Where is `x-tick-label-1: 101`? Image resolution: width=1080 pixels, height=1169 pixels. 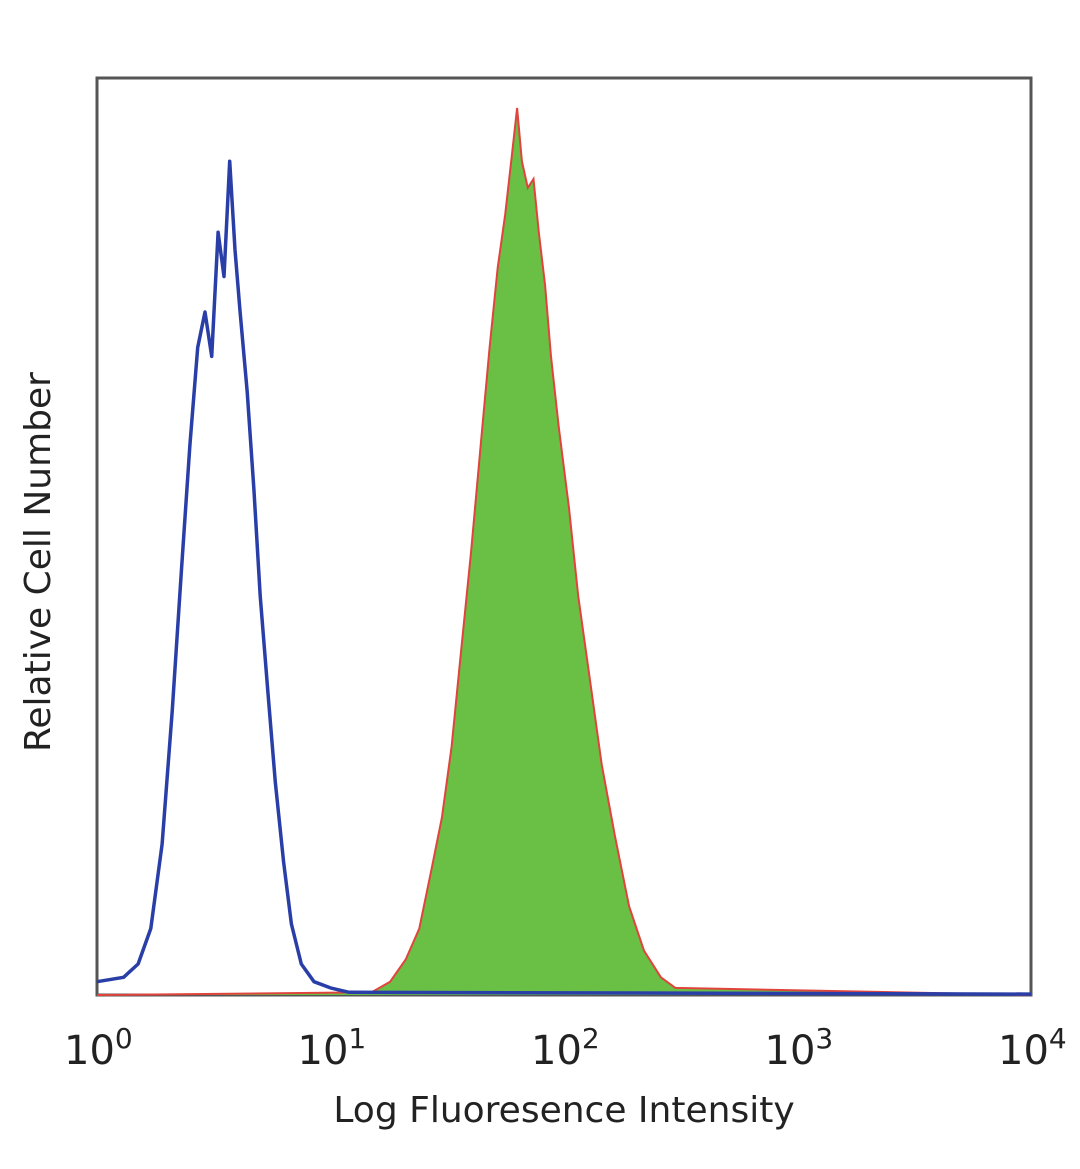
x-tick-label-1: 101 is located at coordinates (332, 1048).